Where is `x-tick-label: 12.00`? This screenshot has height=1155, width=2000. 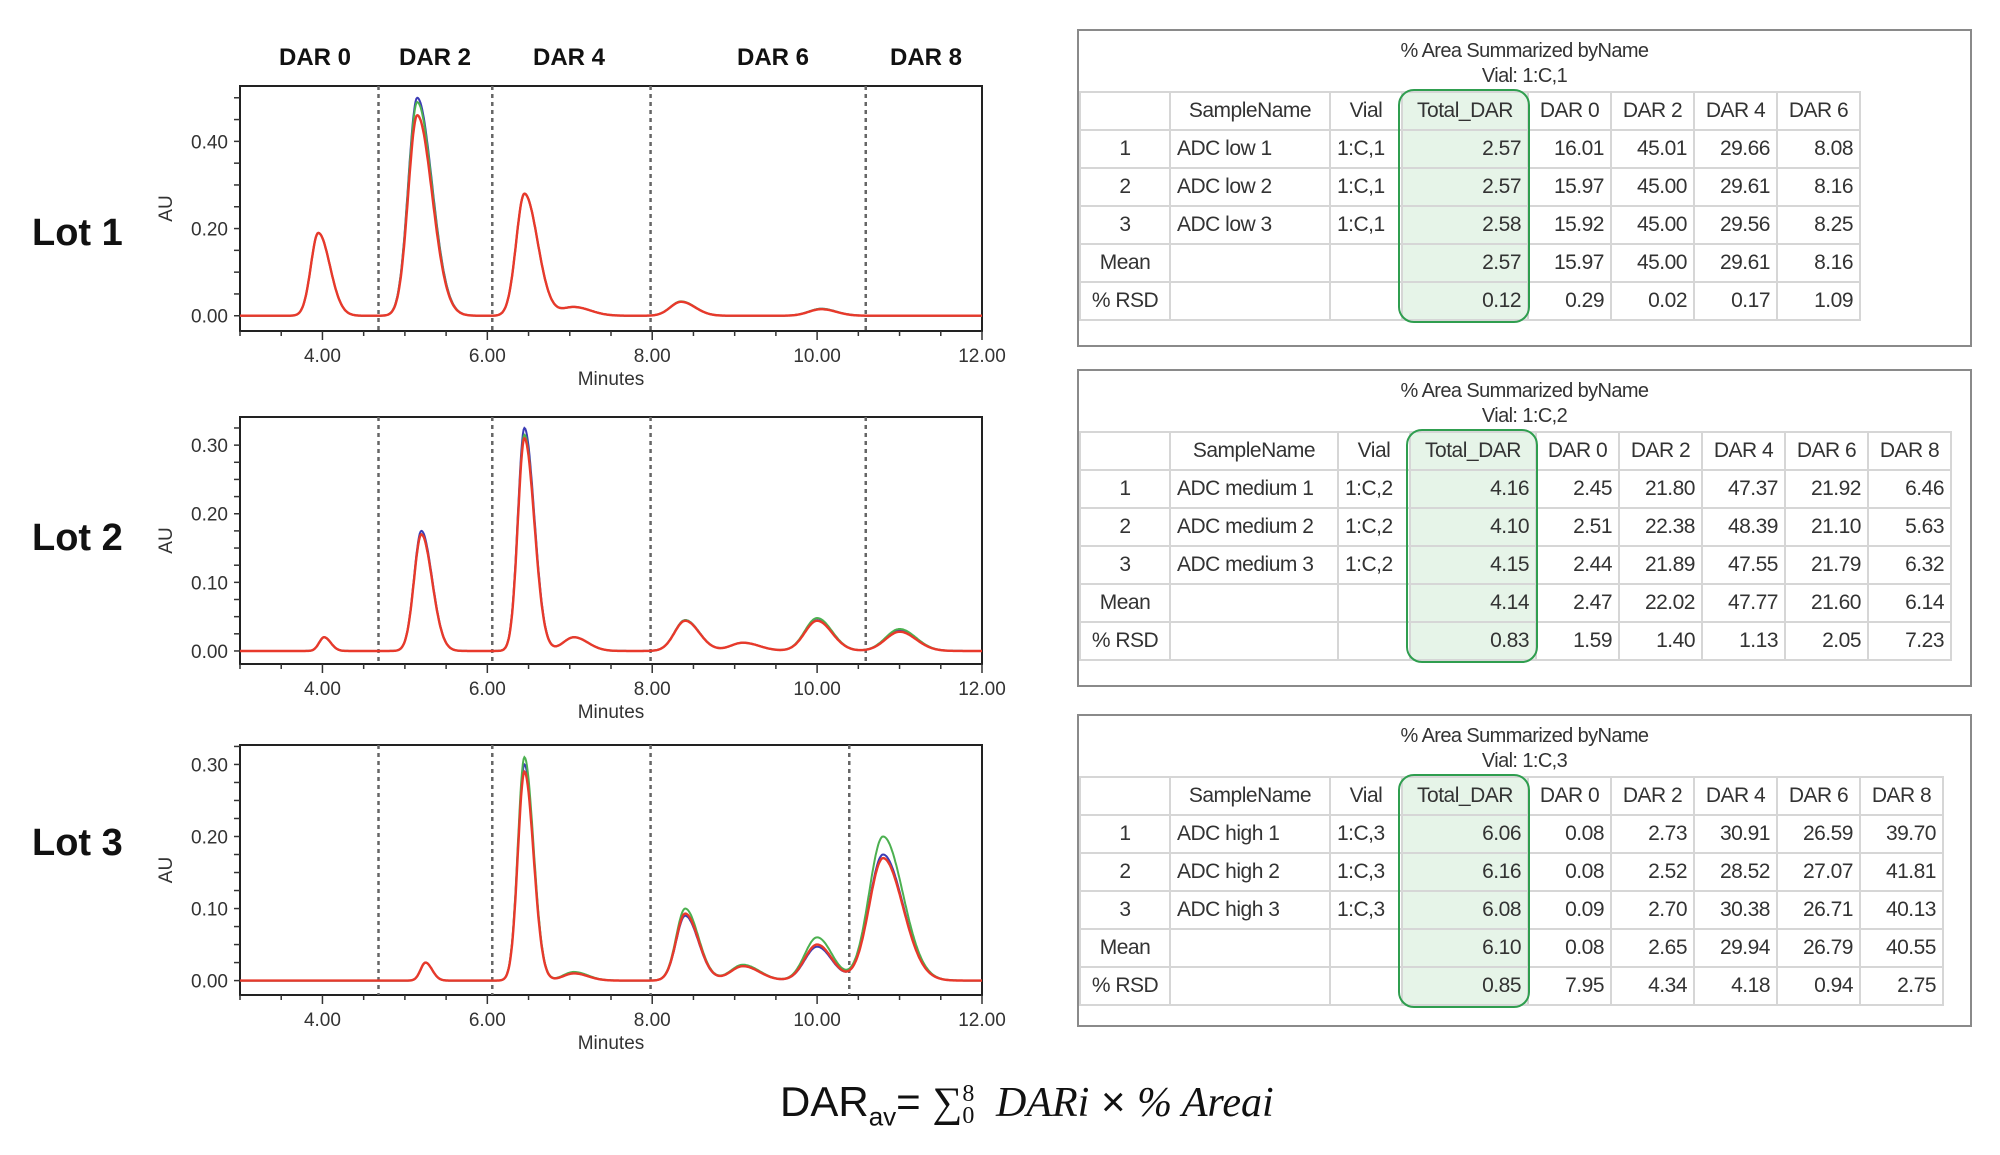
x-tick-label: 12.00 is located at coordinates (982, 1020).